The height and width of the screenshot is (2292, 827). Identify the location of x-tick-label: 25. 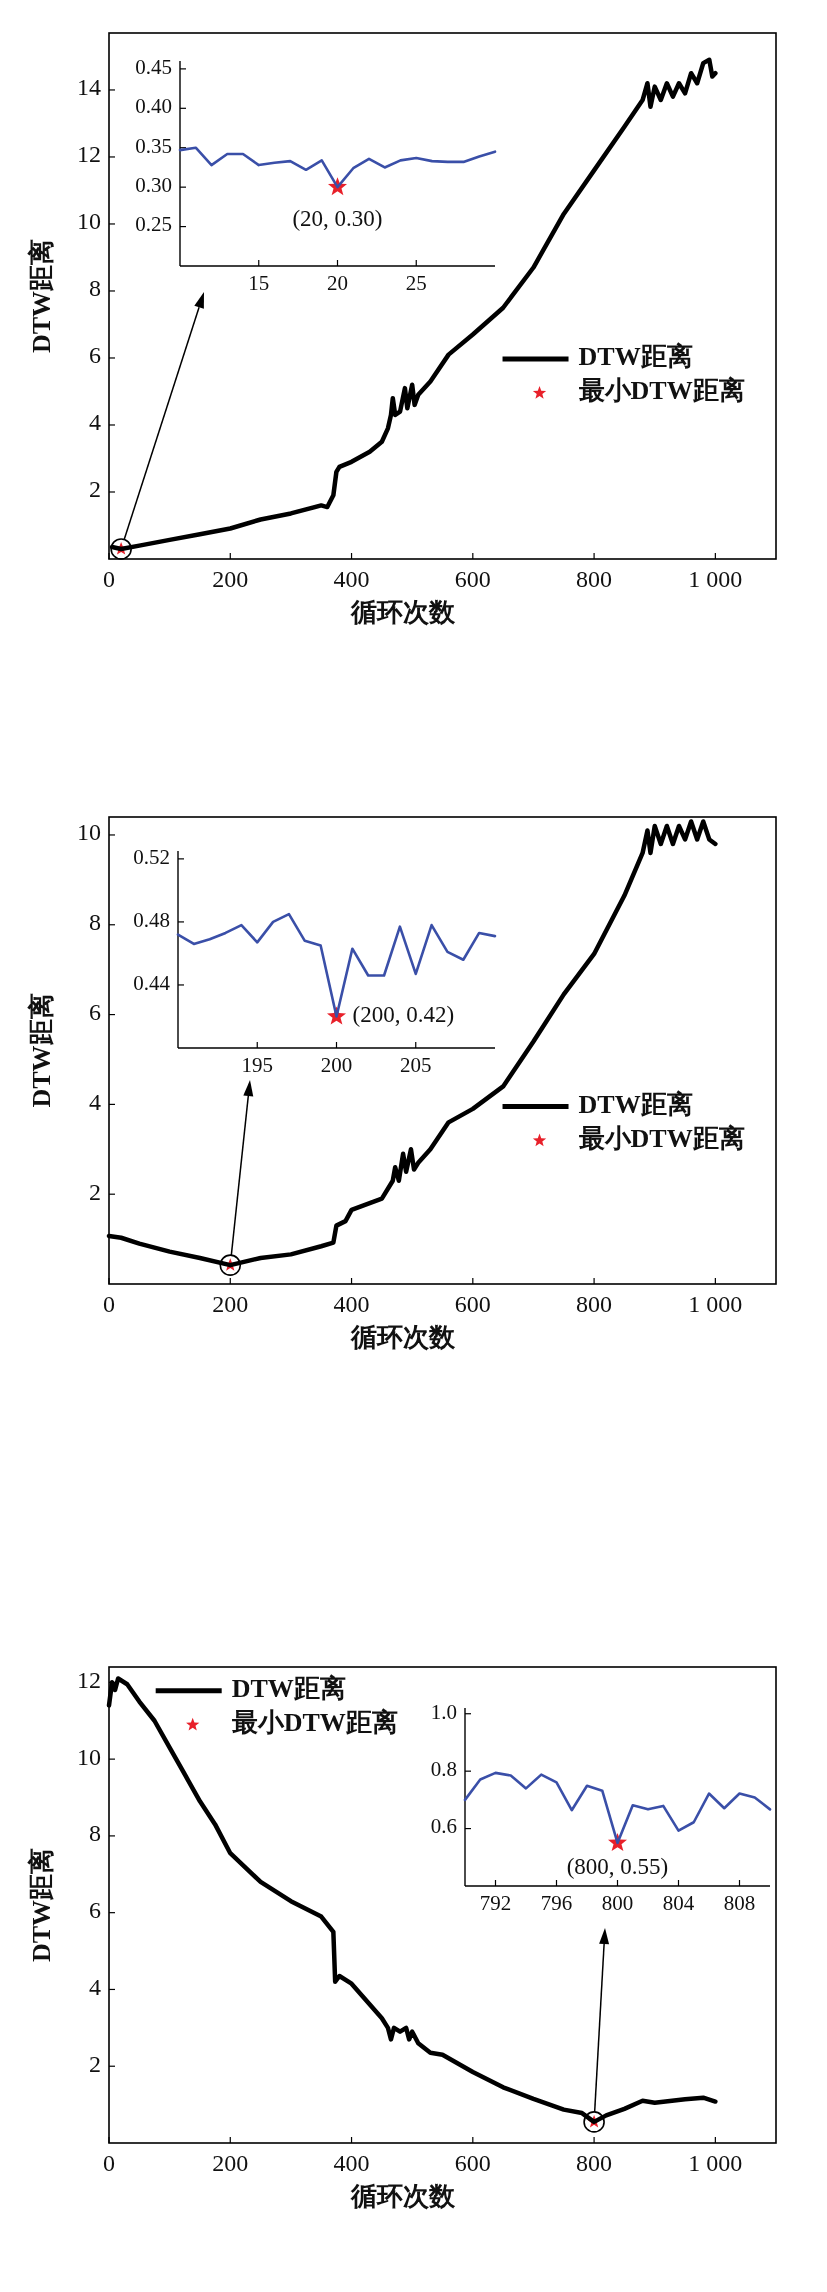
(416, 282).